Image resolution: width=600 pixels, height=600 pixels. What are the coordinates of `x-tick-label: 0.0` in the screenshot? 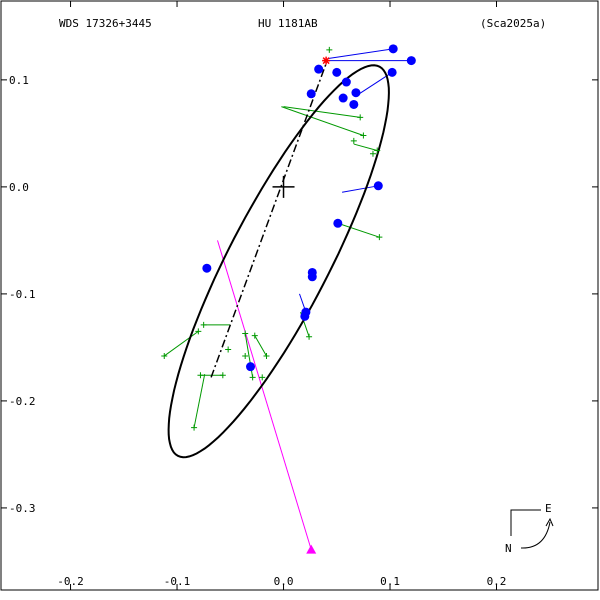 It's located at (284, 581).